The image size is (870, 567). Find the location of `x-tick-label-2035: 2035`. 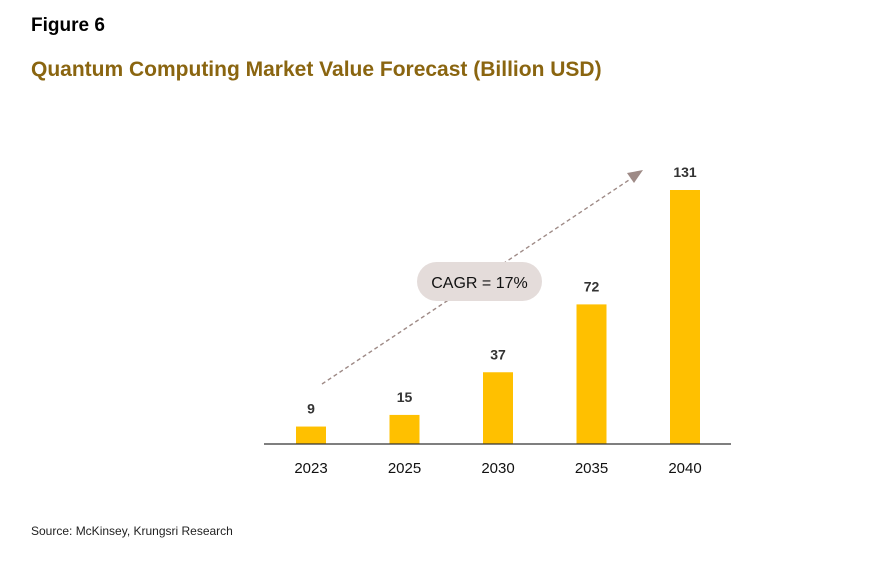

x-tick-label-2035: 2035 is located at coordinates (591, 468).